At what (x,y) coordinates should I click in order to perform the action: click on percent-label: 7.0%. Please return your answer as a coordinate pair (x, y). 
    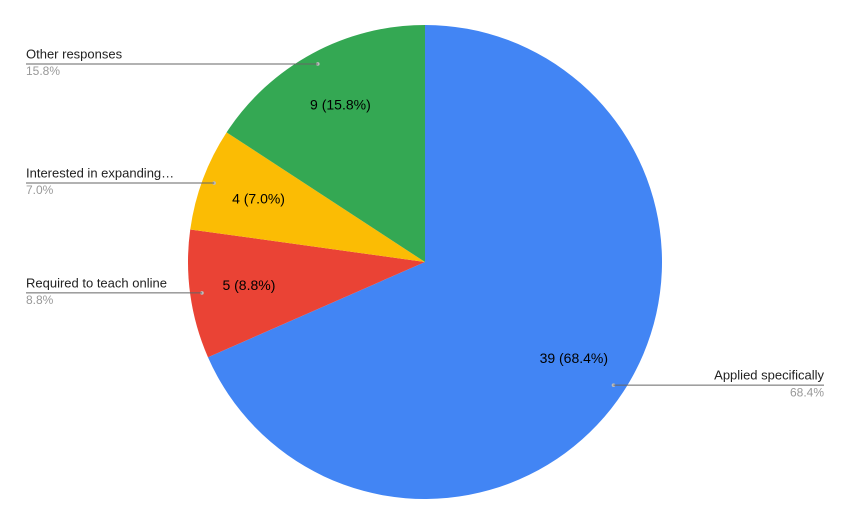
    Looking at the image, I should click on (40, 190).